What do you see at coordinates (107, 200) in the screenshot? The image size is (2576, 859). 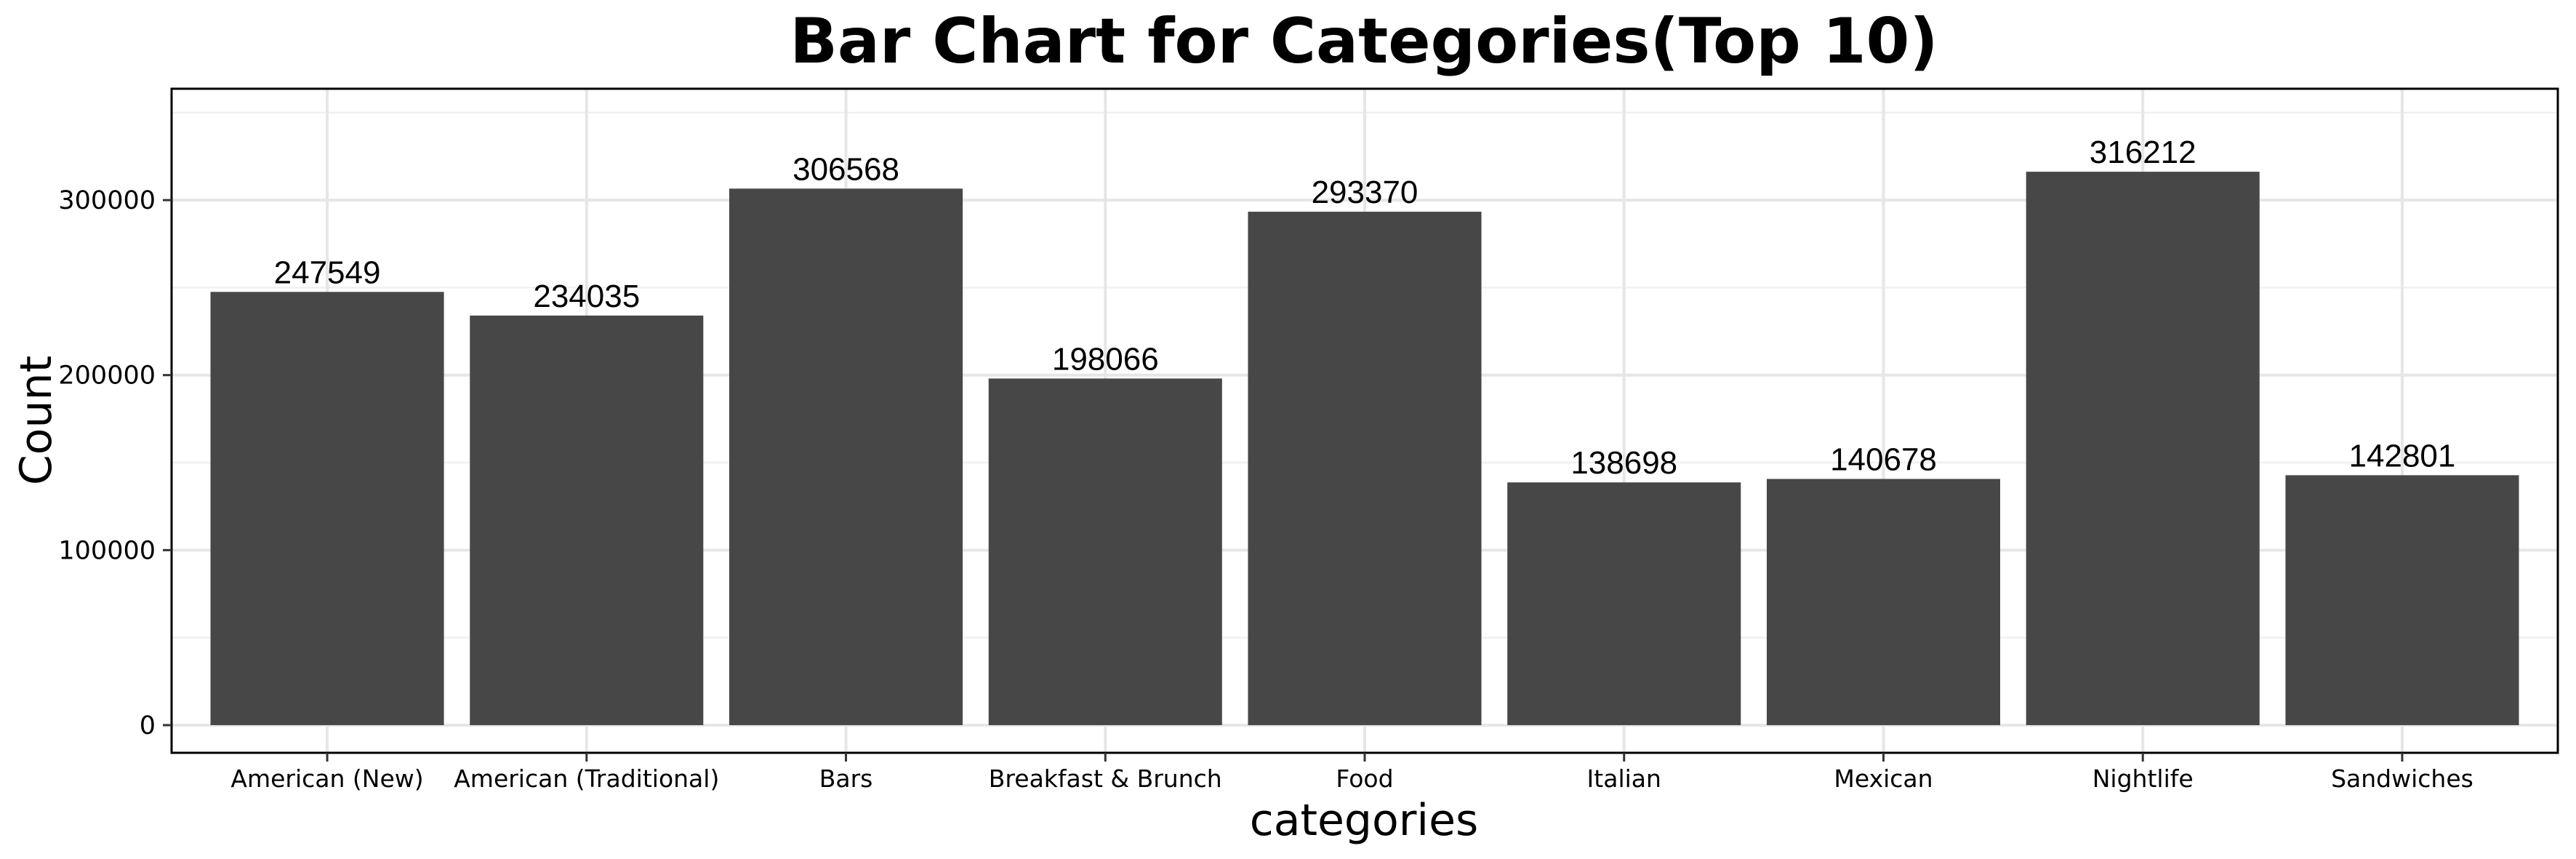 I see `y-tick-label: 300000` at bounding box center [107, 200].